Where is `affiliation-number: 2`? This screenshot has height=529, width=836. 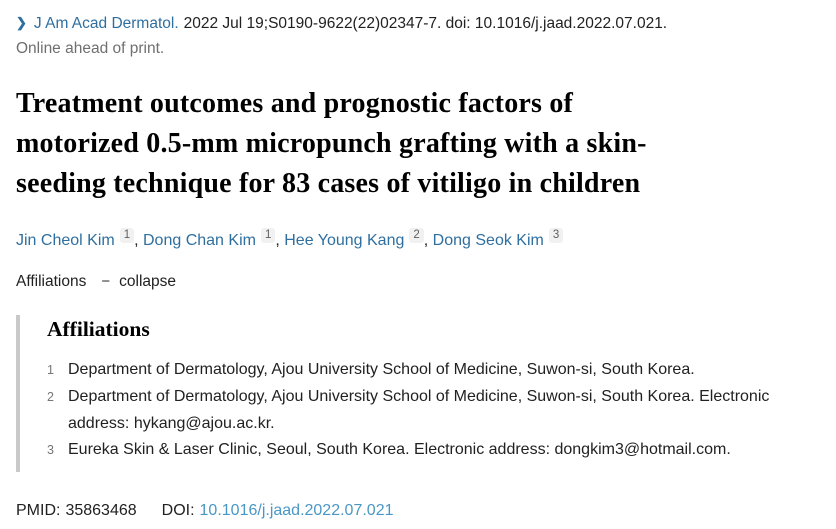 affiliation-number: 2 is located at coordinates (50, 397).